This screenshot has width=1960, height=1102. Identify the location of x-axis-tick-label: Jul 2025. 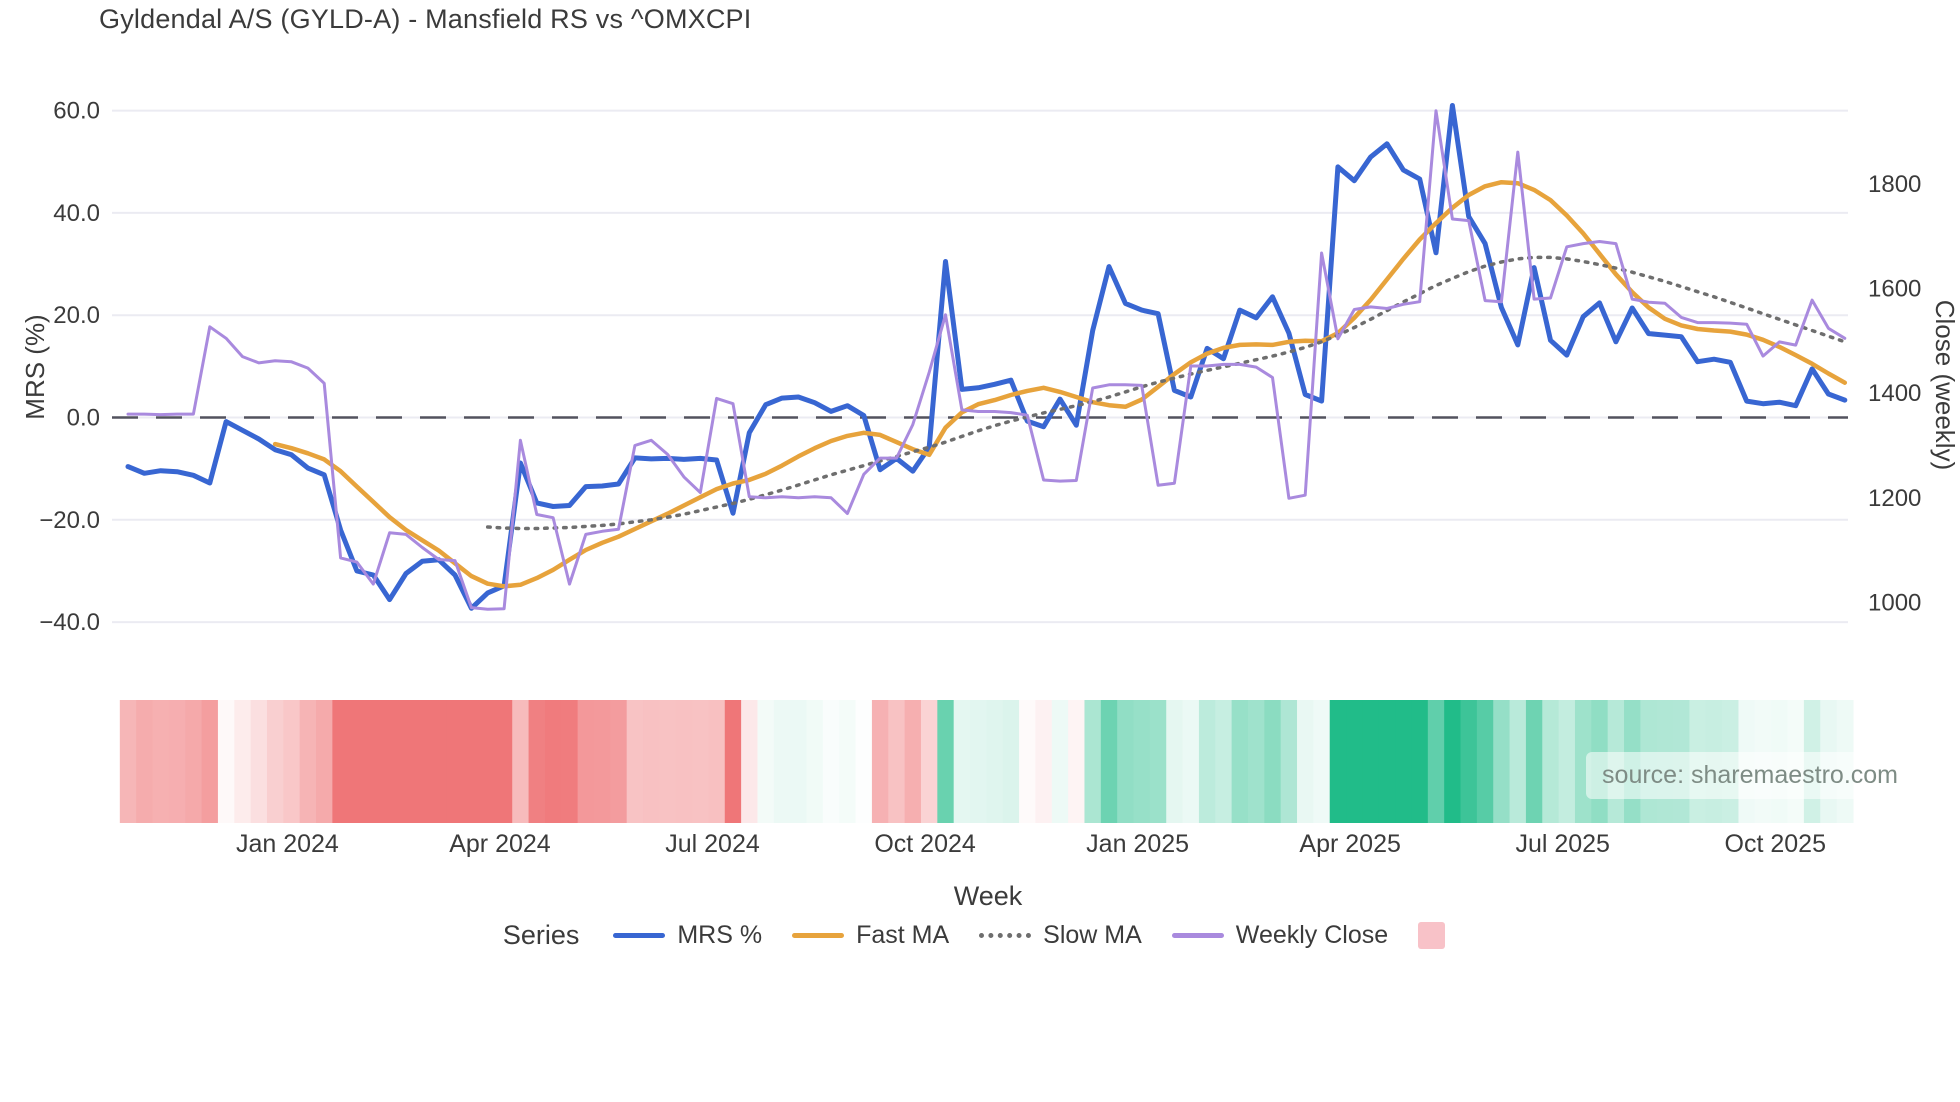
(1562, 844).